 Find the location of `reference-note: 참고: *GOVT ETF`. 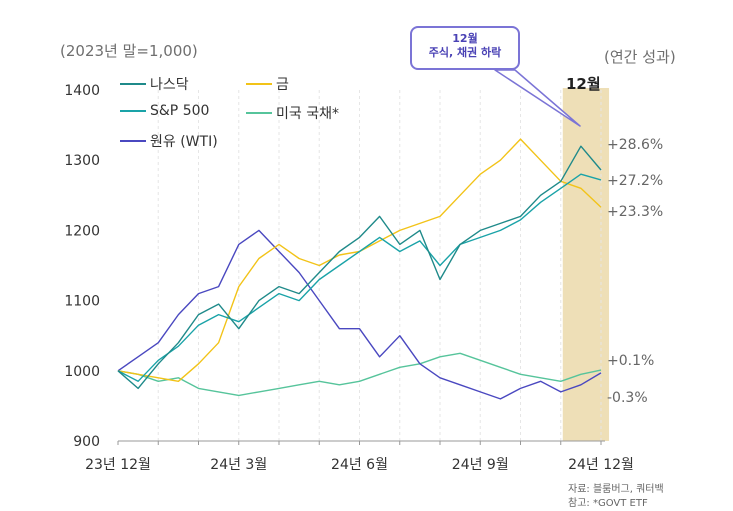

reference-note: 참고: *GOVT ETF is located at coordinates (608, 503).